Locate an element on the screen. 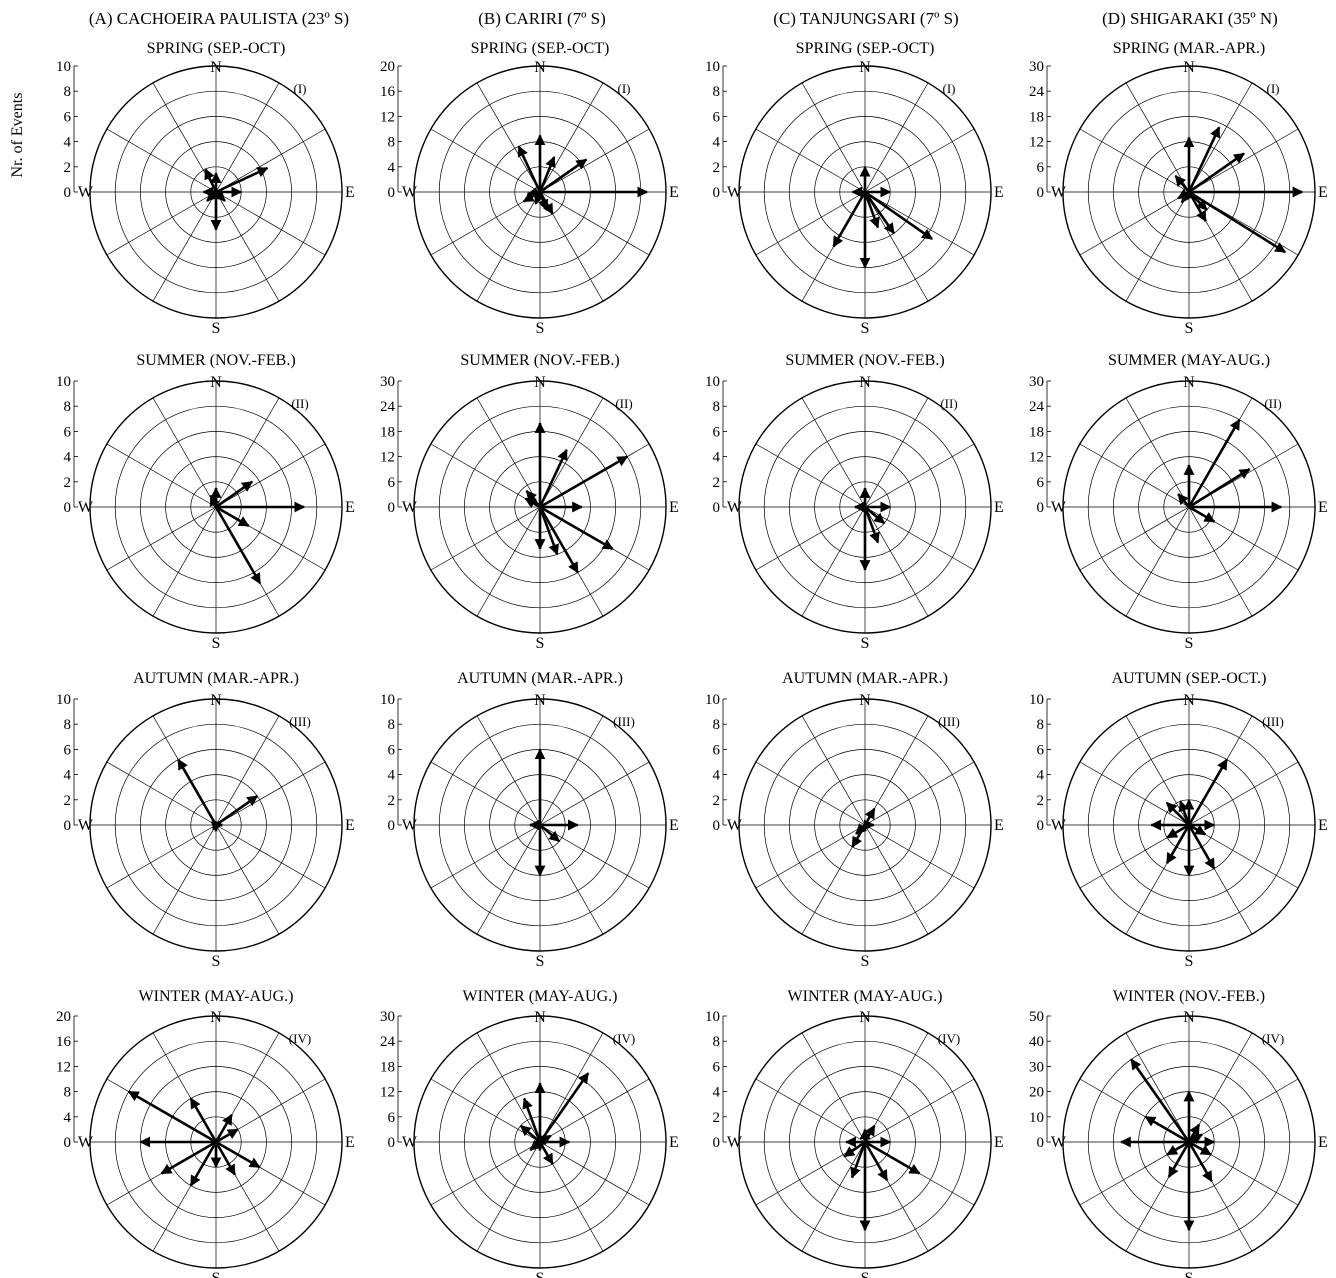 The height and width of the screenshot is (1278, 1336). polar-panel: AUTUMN (MAR.-APR.) 0 2 4 6 8 10 N E S W (III) is located at coordinates (854, 820).